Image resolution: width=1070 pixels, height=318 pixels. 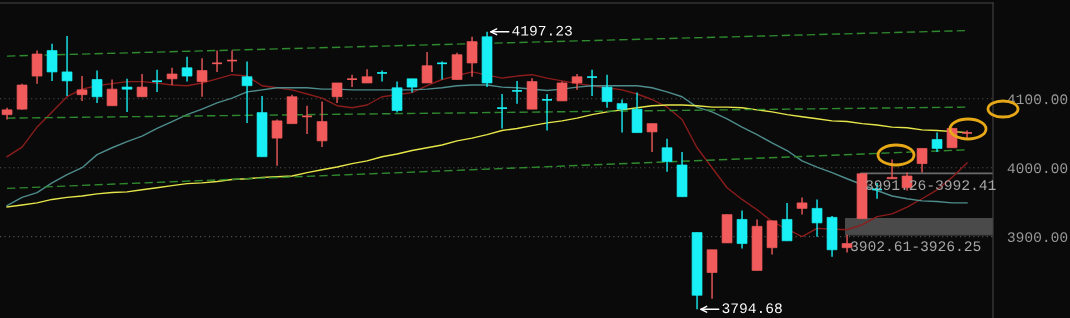 I want to click on annotation: 4197.23, so click(x=542, y=30).